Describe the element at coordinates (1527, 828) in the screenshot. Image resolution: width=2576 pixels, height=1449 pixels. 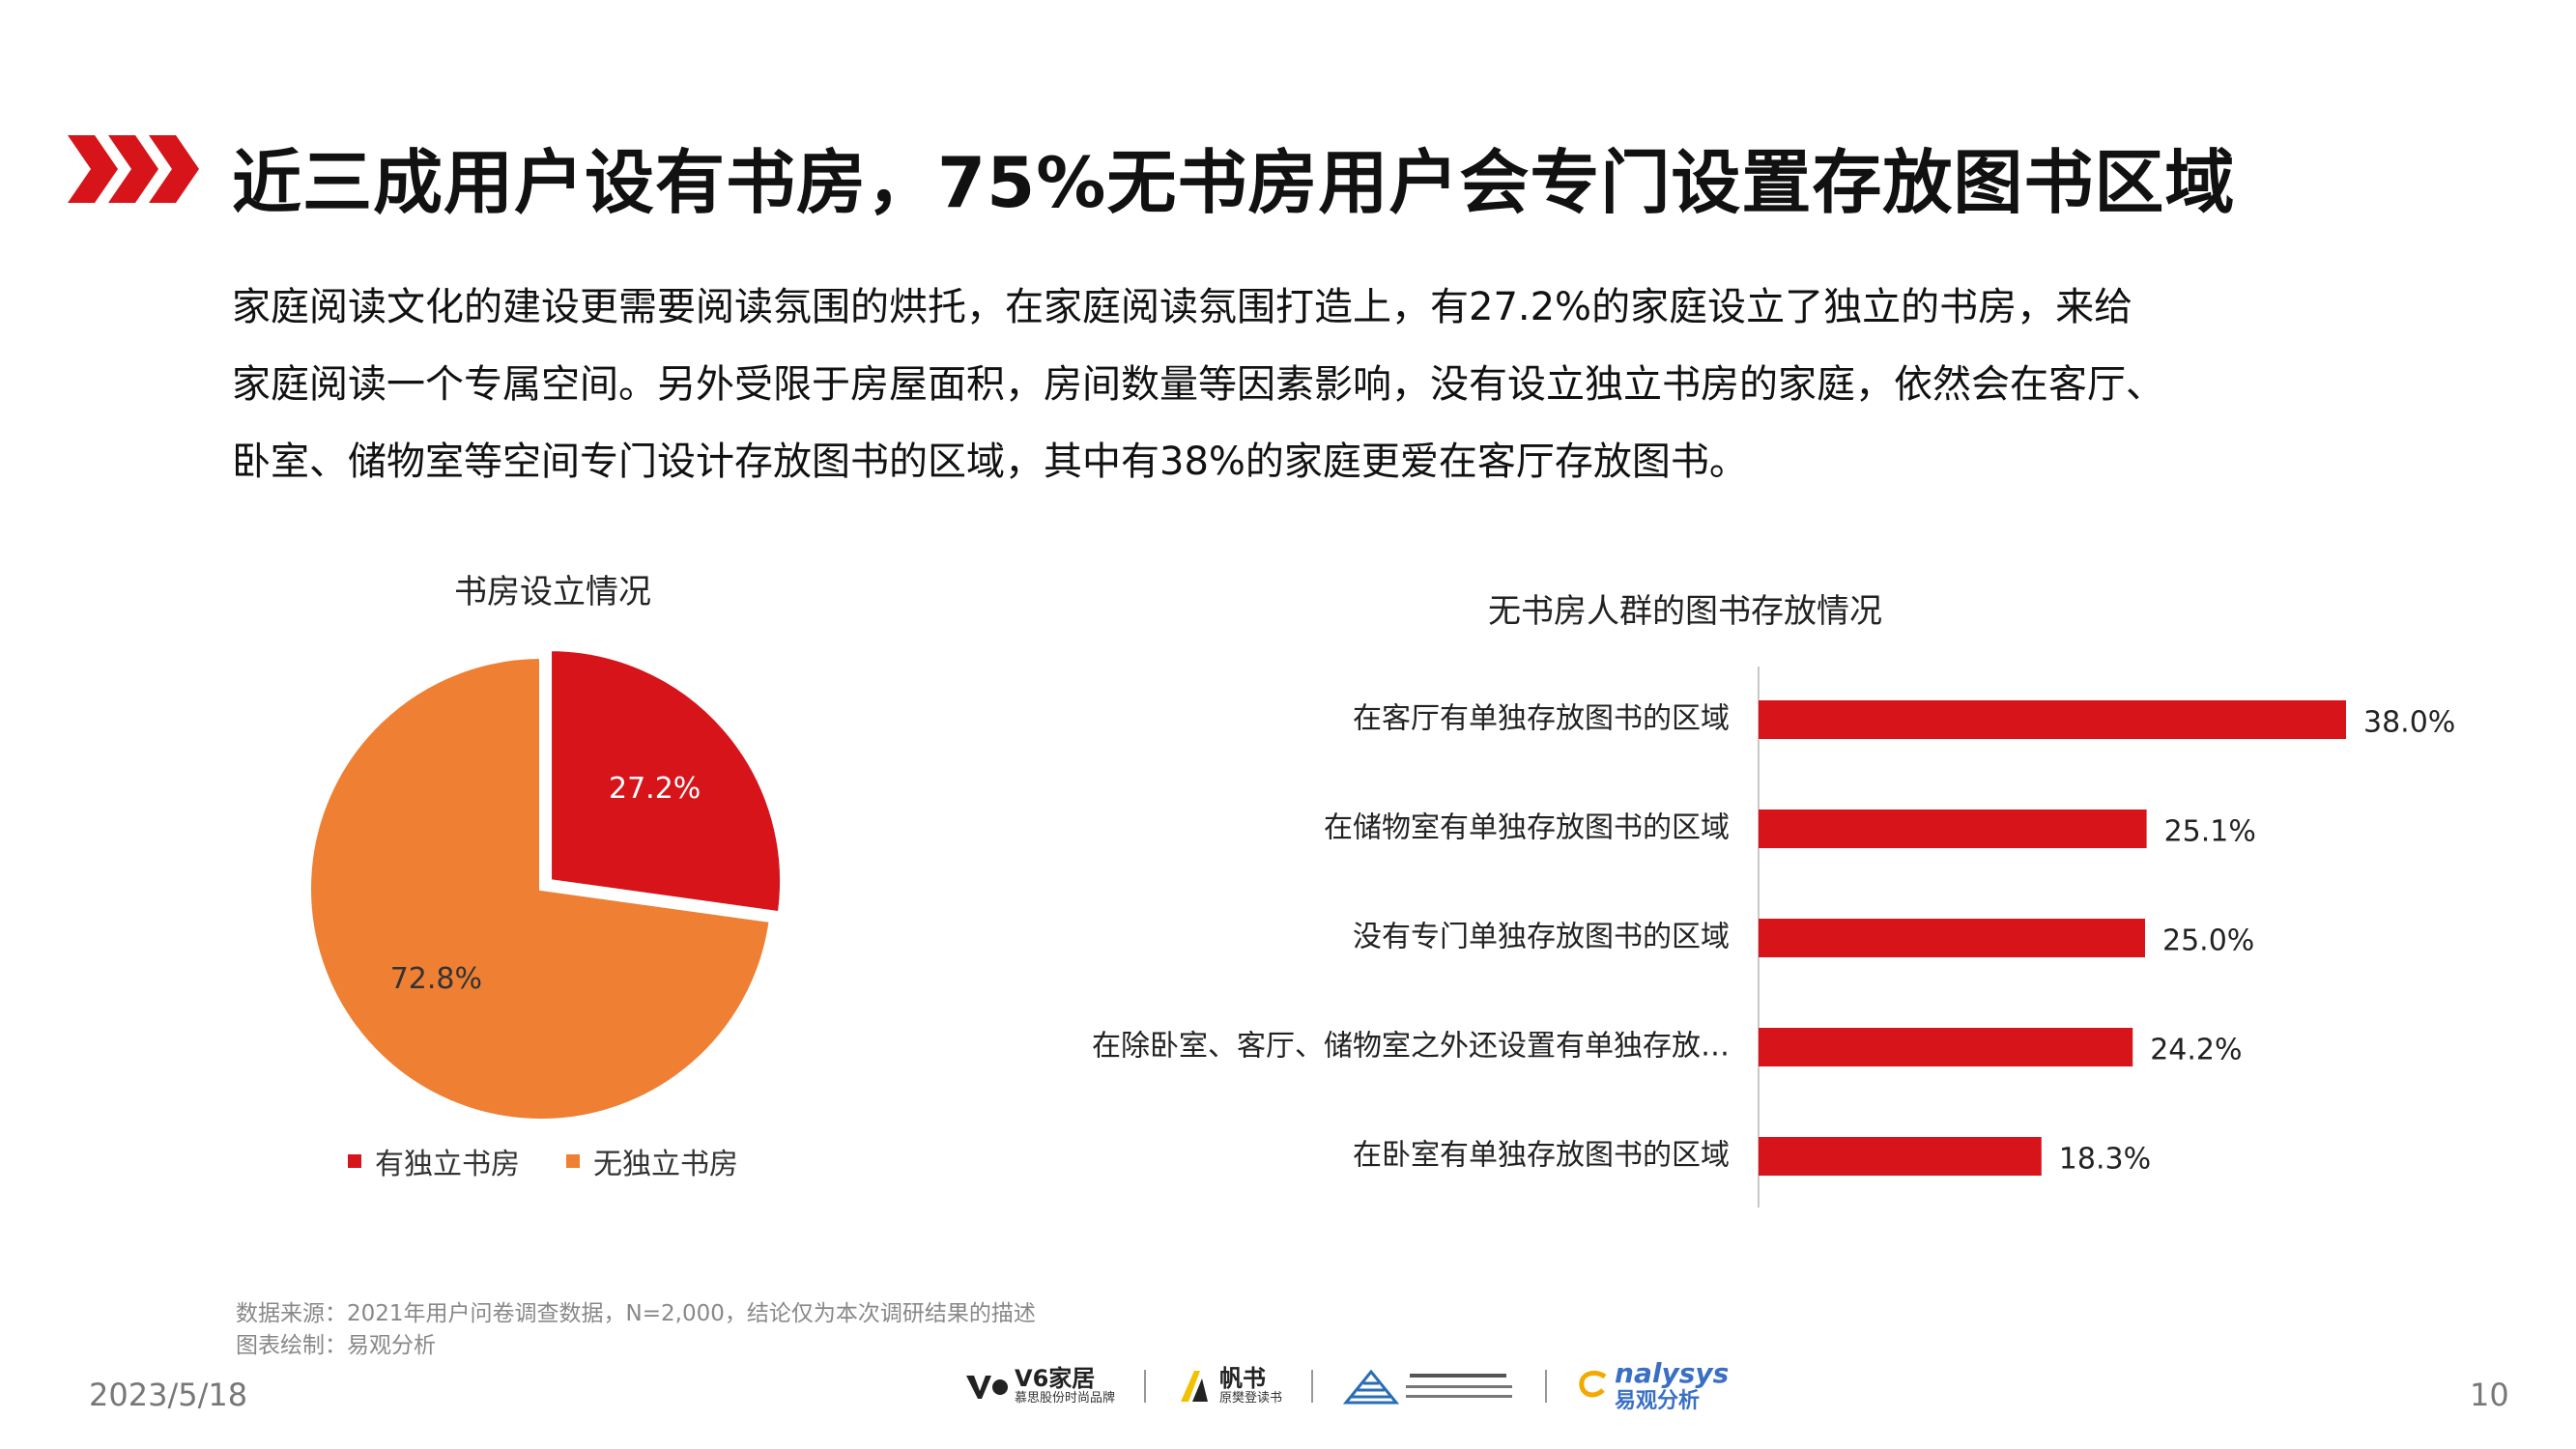
I see `bar-category-label: 在储物室有单独存放图书的区域` at that location.